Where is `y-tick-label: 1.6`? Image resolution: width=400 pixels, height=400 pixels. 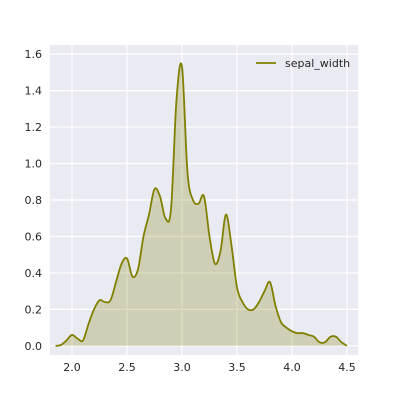
y-tick-label: 1.6 is located at coordinates (34, 54).